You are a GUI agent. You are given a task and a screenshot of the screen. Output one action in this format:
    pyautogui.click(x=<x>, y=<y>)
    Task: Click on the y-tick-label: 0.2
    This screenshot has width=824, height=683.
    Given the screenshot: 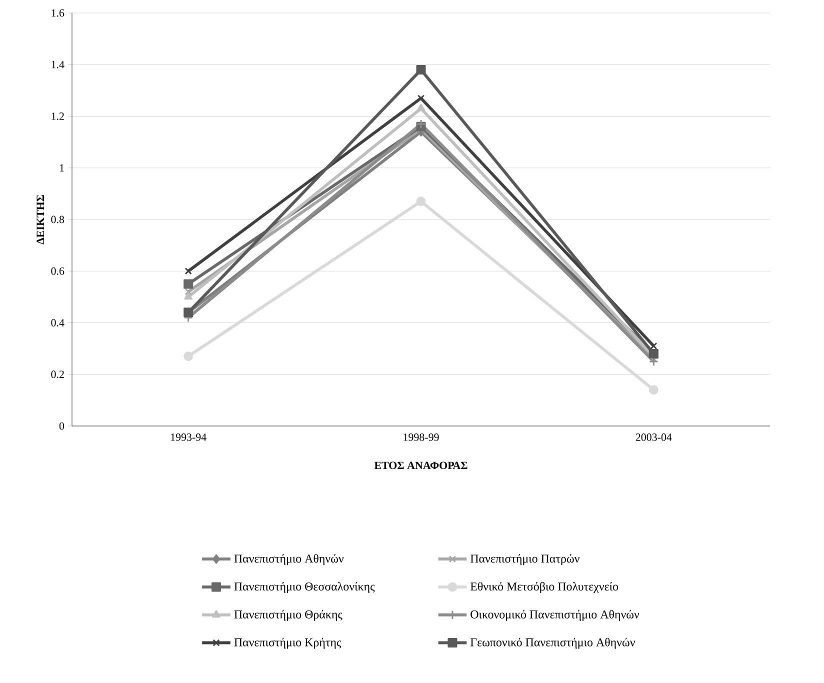 What is the action you would take?
    pyautogui.click(x=57, y=374)
    